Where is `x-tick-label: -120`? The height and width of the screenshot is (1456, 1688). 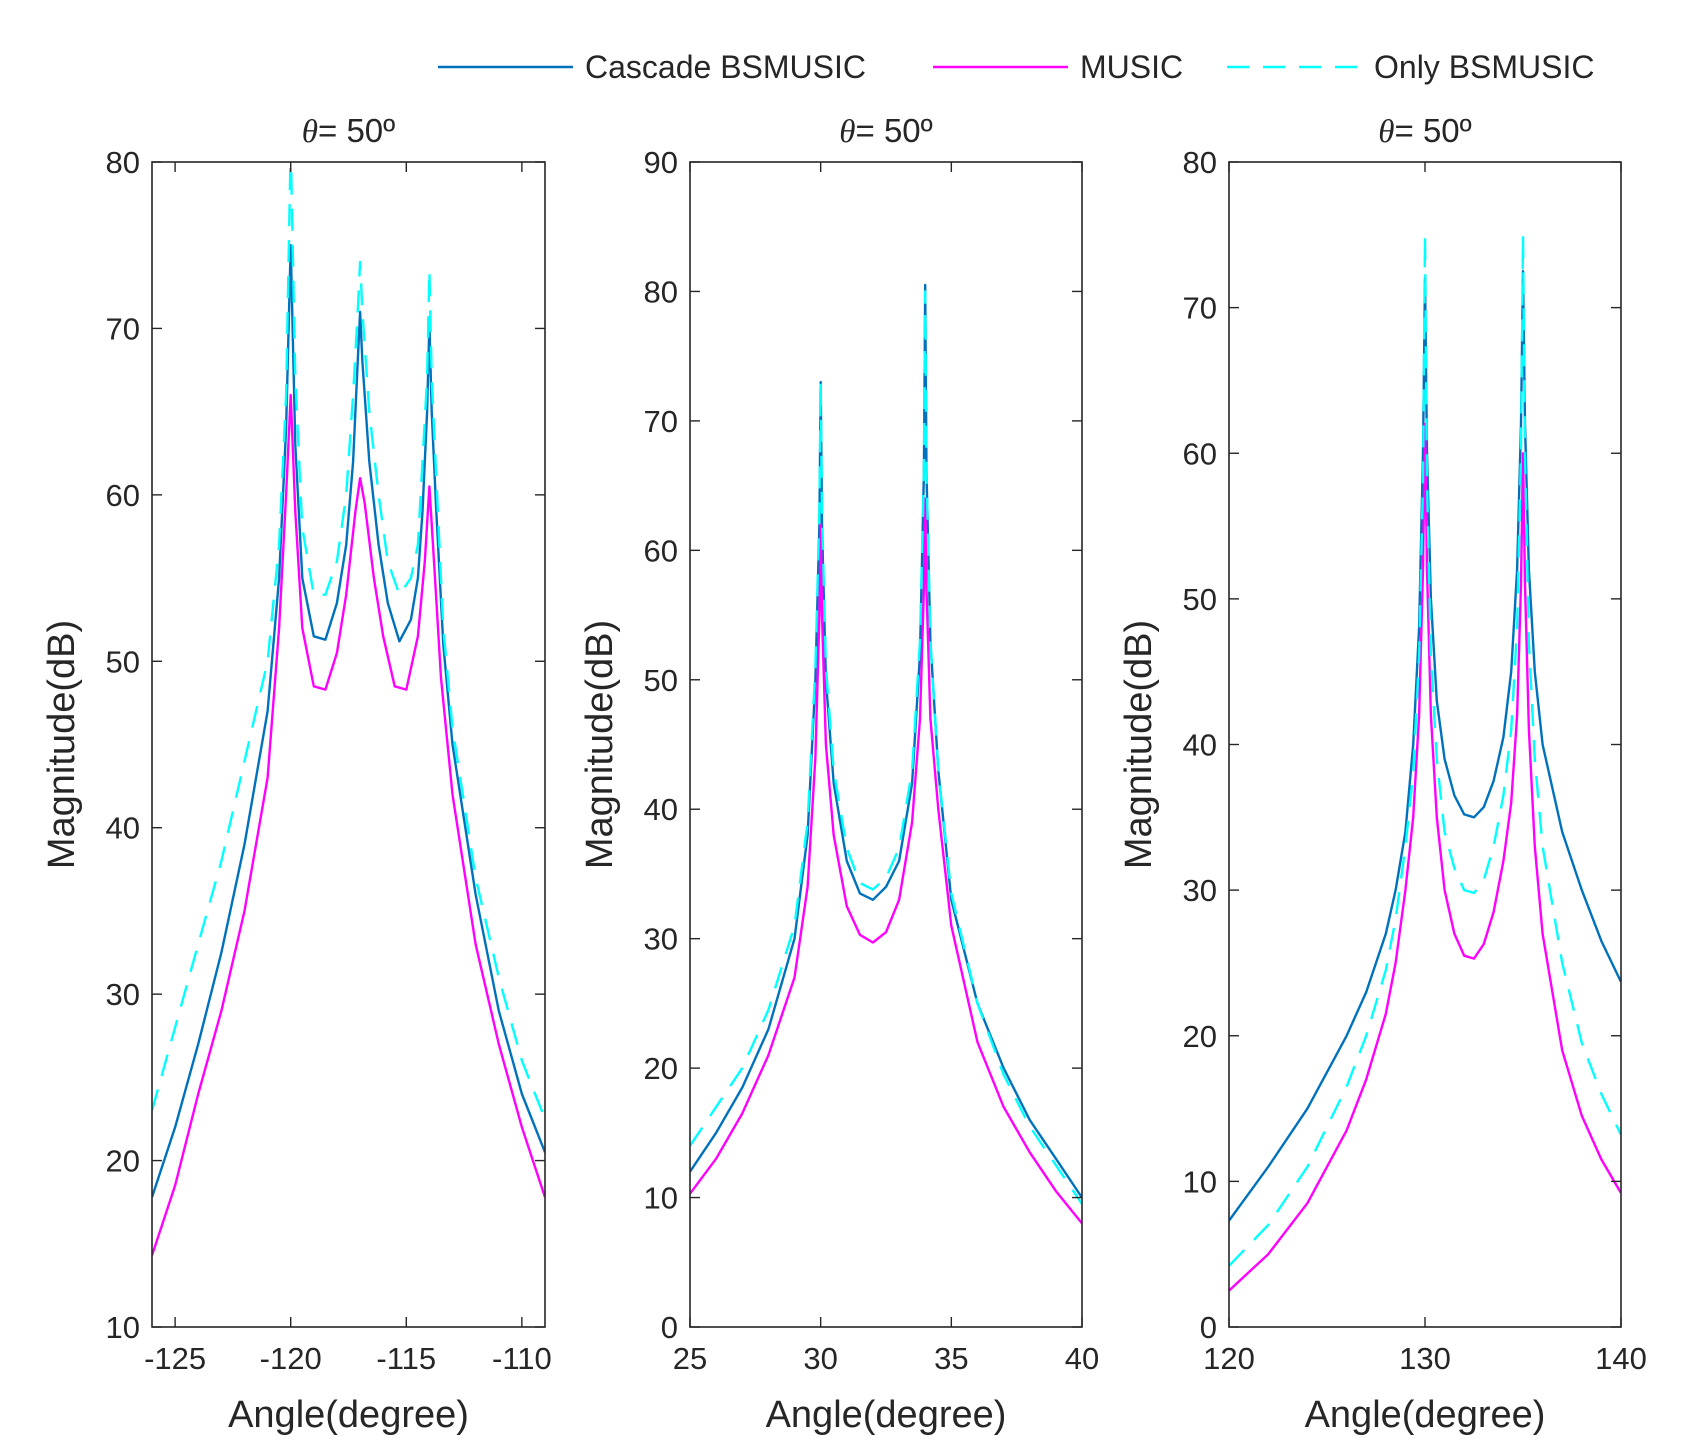 x-tick-label: -120 is located at coordinates (291, 1358).